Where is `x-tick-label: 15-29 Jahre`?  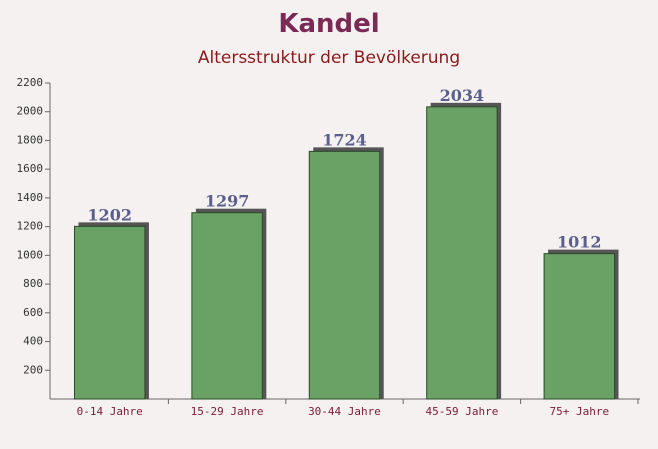 x-tick-label: 15-29 Jahre is located at coordinates (227, 411).